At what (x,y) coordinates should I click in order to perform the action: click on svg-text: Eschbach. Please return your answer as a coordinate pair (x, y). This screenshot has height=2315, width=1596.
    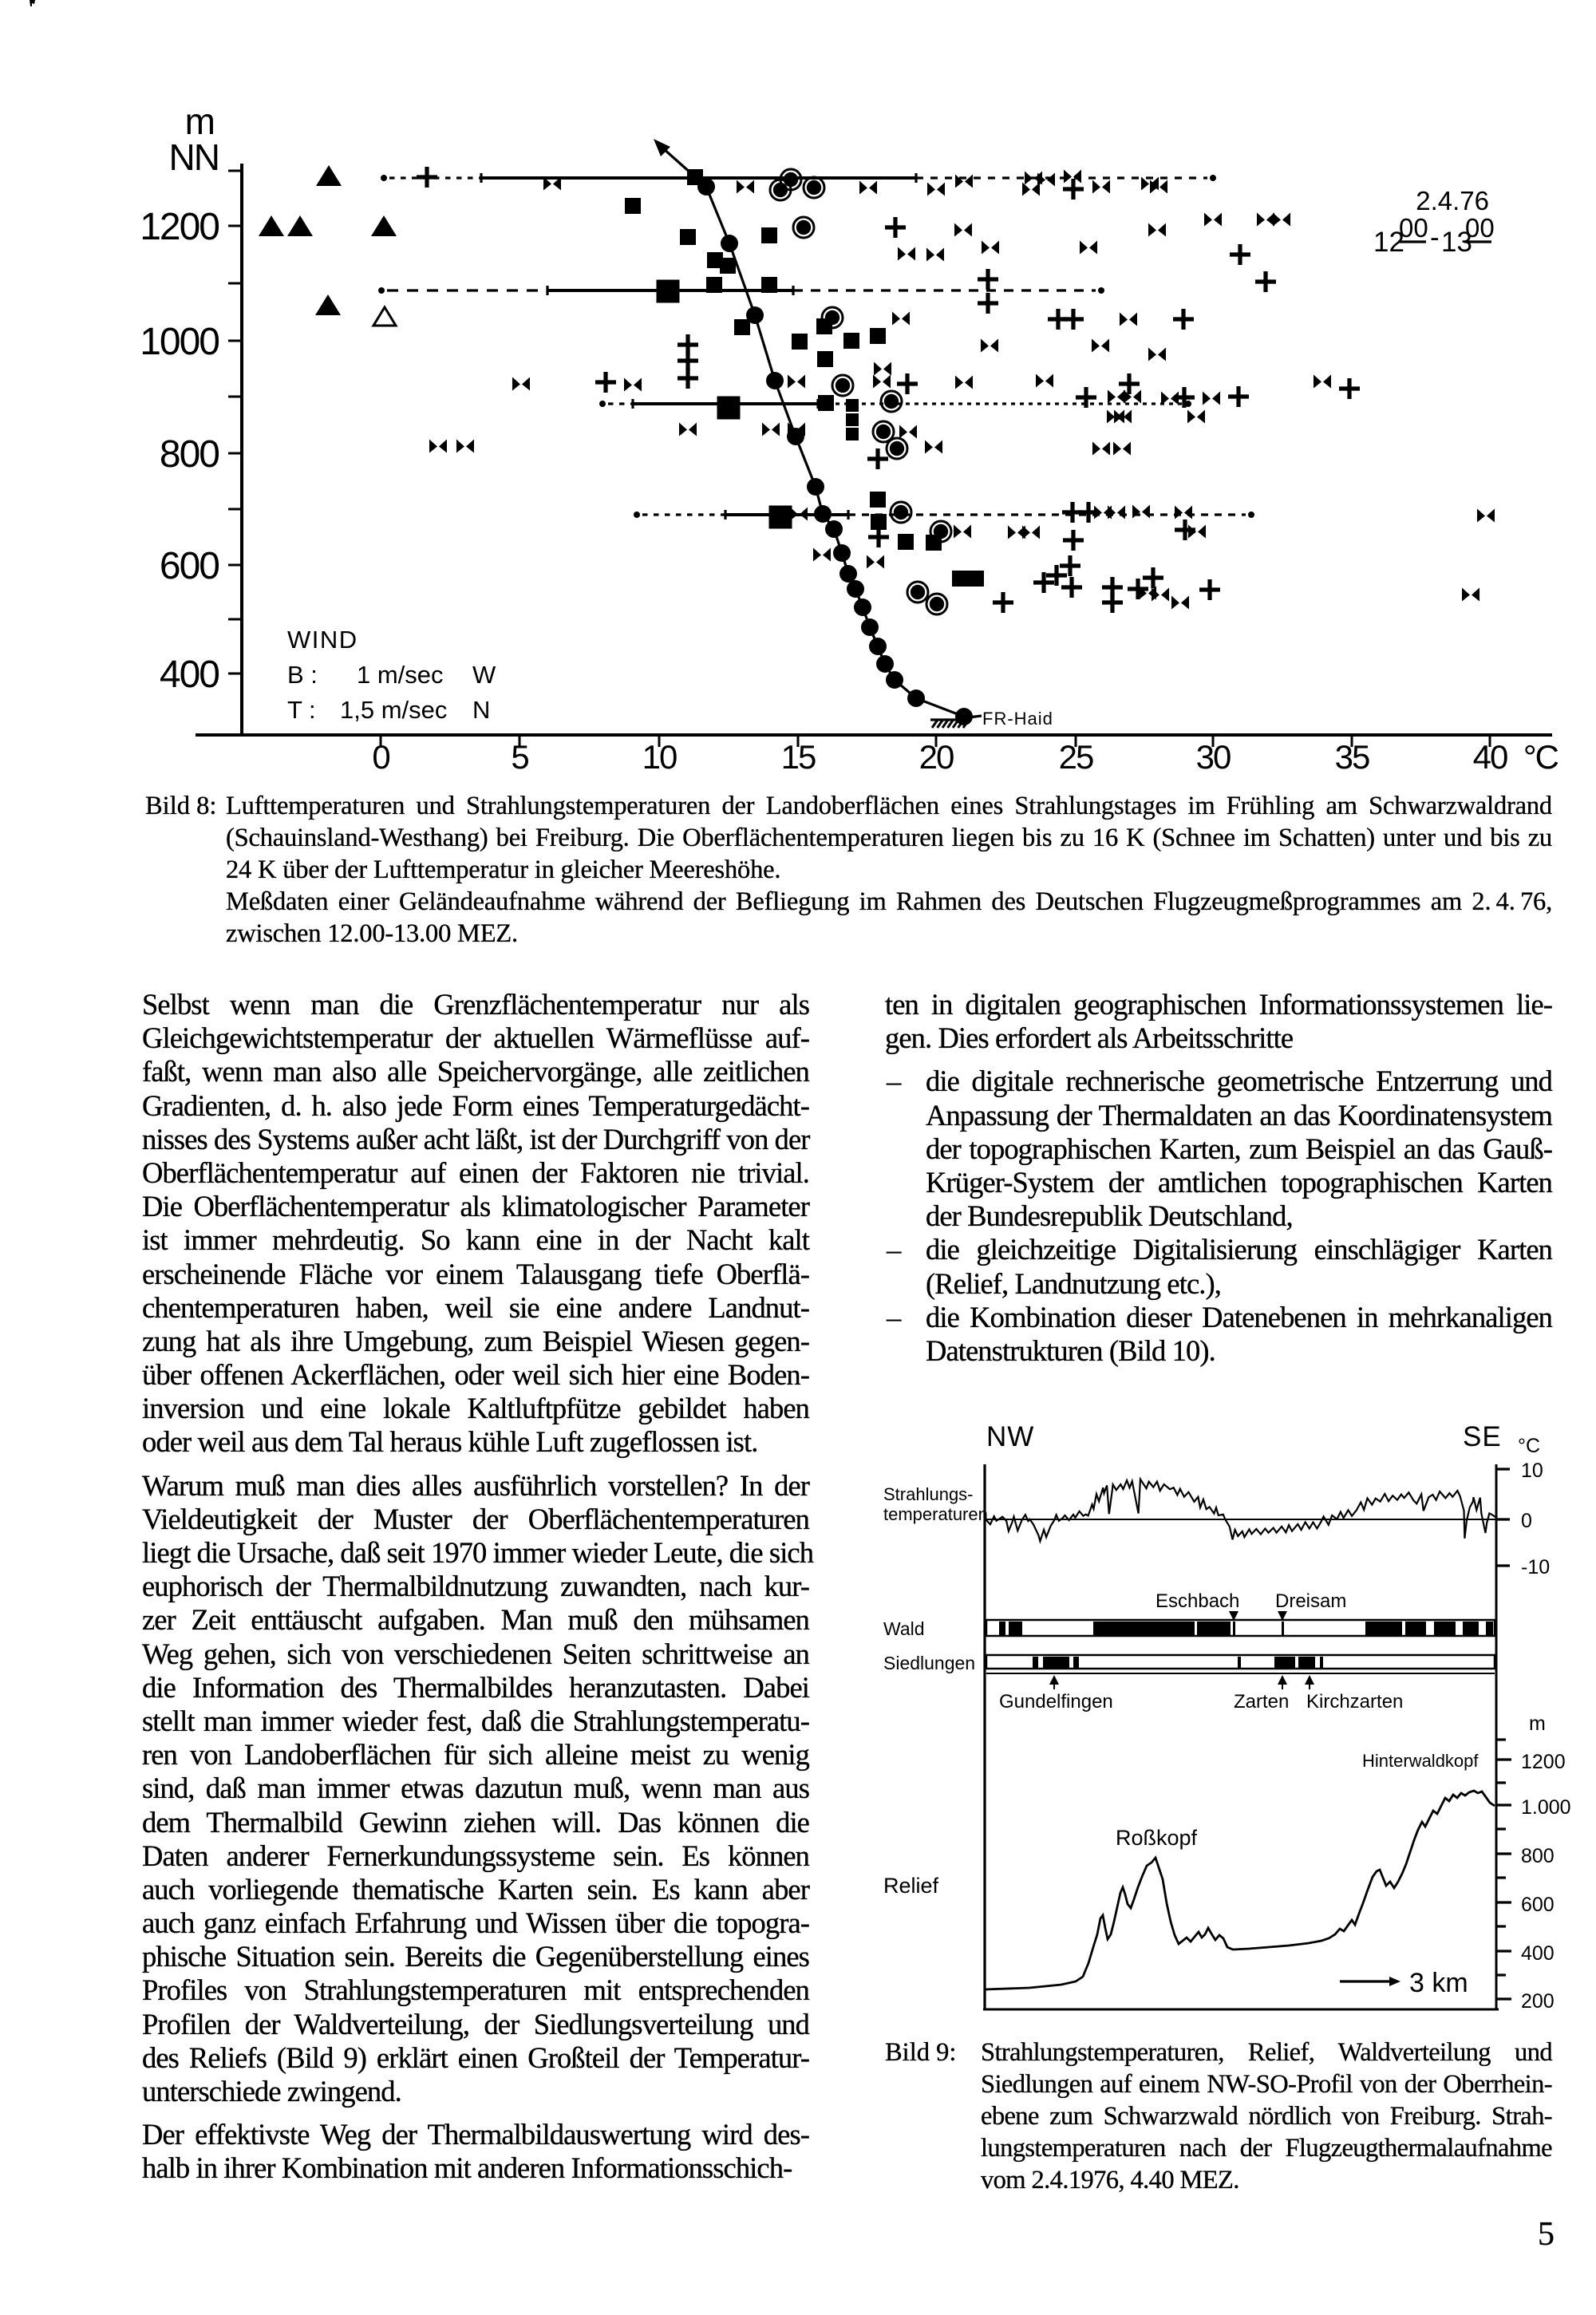
    Looking at the image, I should click on (1197, 1601).